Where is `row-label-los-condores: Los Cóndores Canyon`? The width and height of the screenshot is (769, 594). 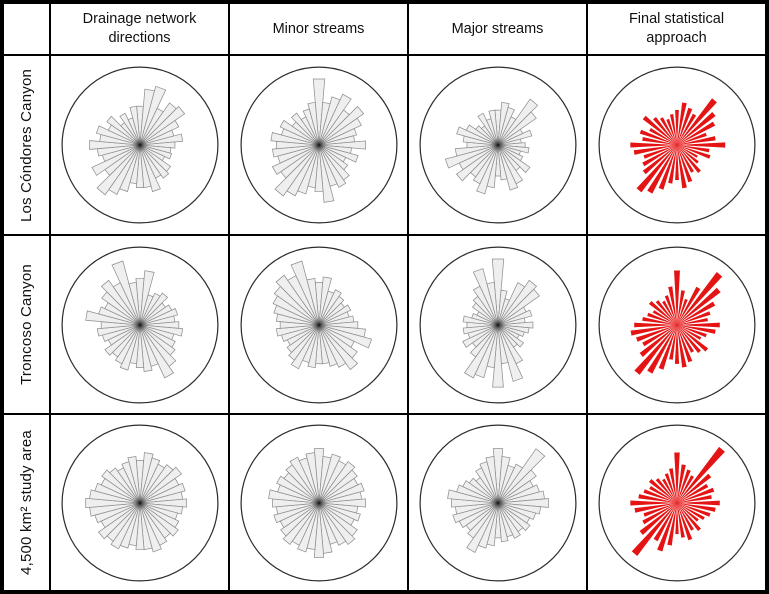
row-label-los-condores: Los Cóndores Canyon is located at coordinates (26, 145).